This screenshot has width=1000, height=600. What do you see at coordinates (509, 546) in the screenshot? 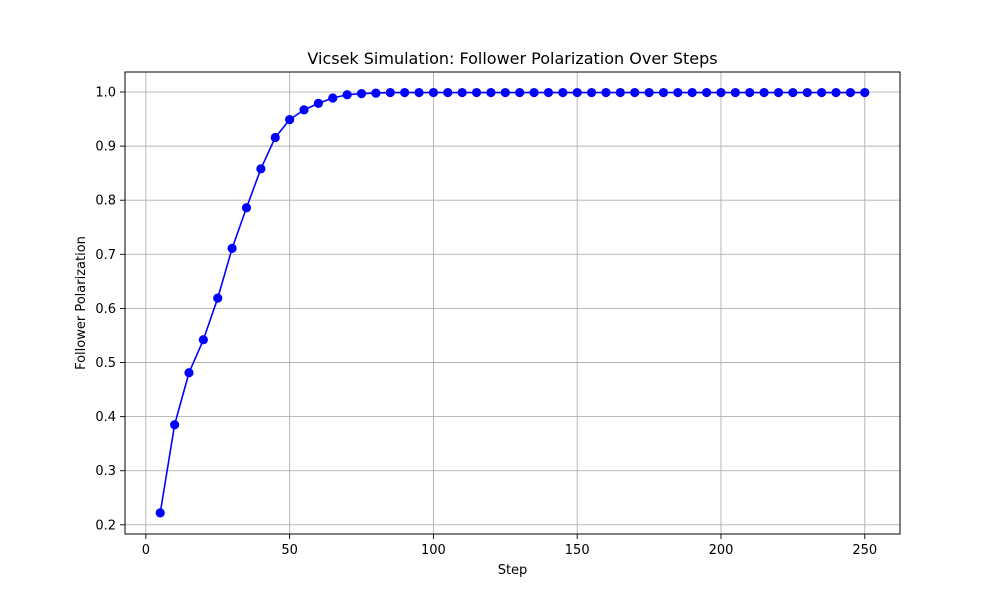
I see `x-axis-ticks: 0 50 100 150 200 250` at bounding box center [509, 546].